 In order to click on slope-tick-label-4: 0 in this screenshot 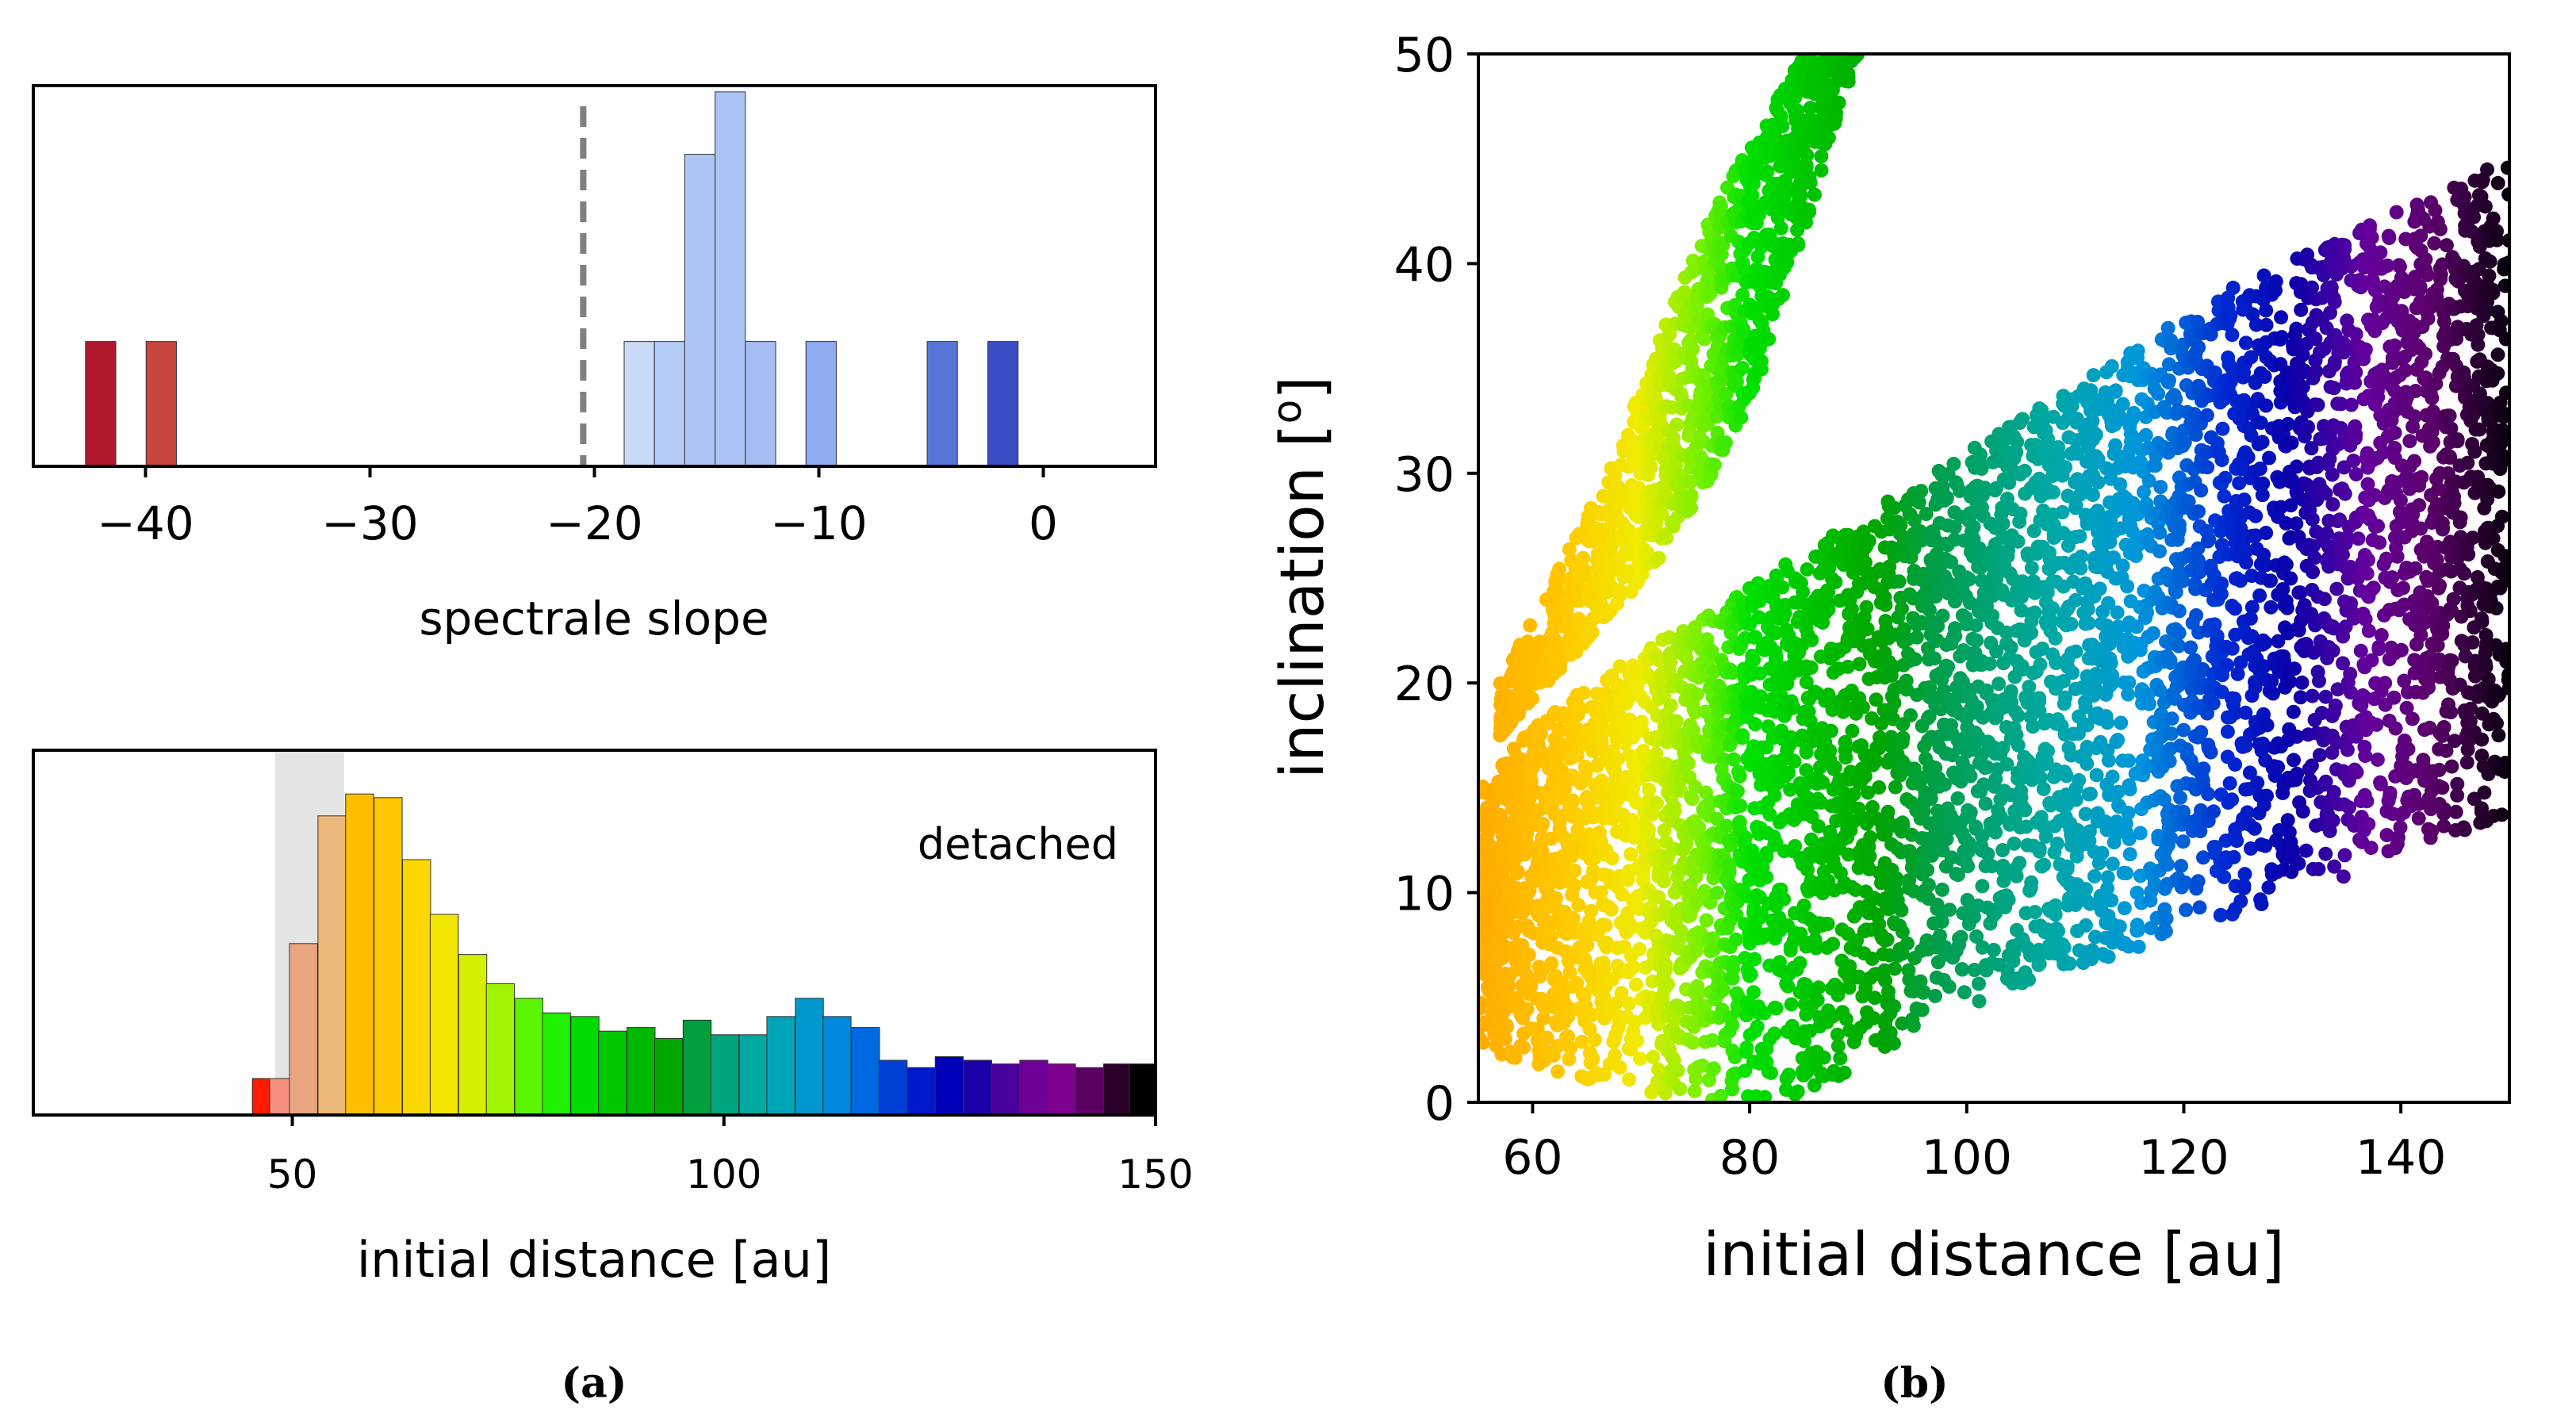, I will do `click(1044, 523)`.